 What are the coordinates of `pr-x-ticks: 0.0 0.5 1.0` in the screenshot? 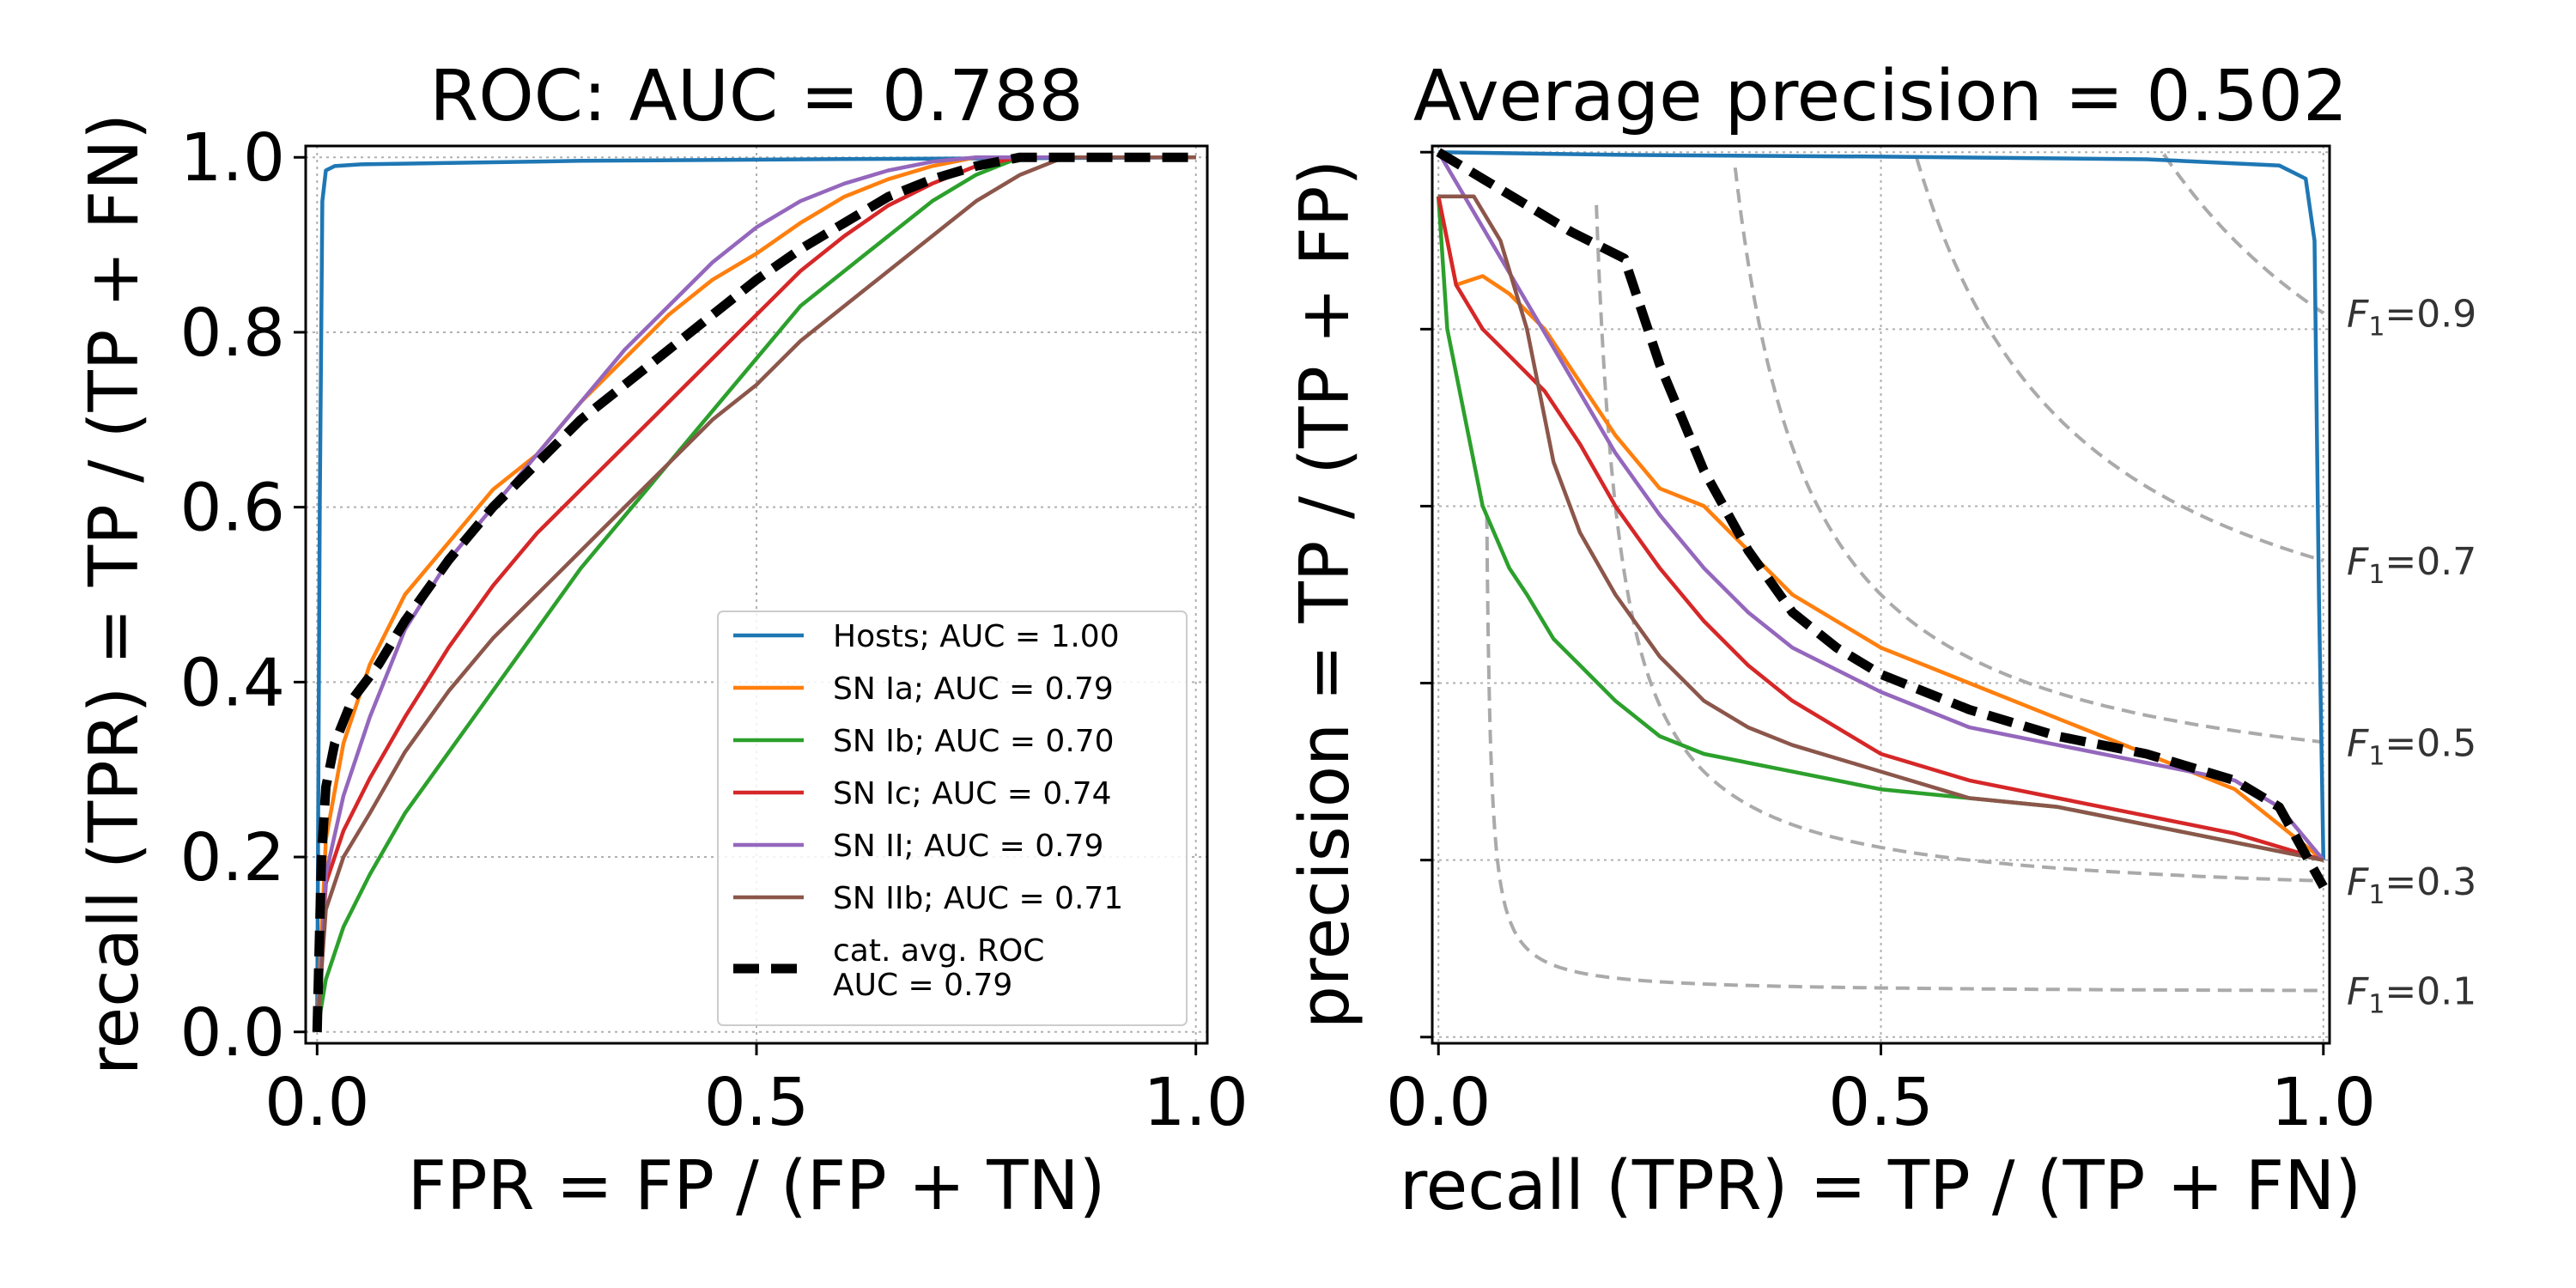 It's located at (1881, 1092).